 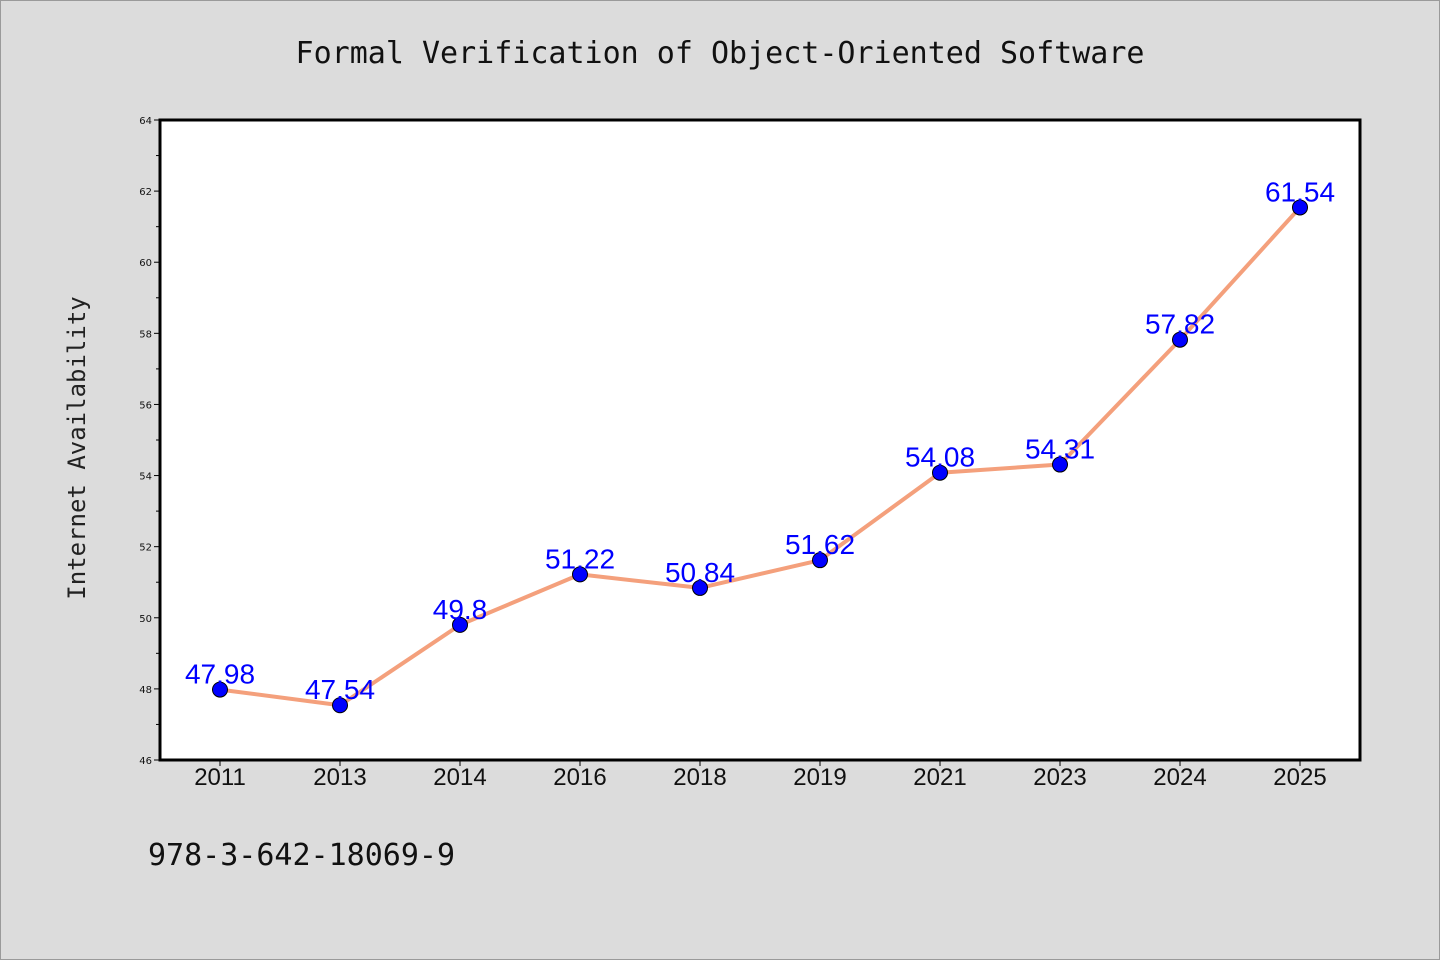 What do you see at coordinates (145, 690) in the screenshot?
I see `y-tick-label: 48` at bounding box center [145, 690].